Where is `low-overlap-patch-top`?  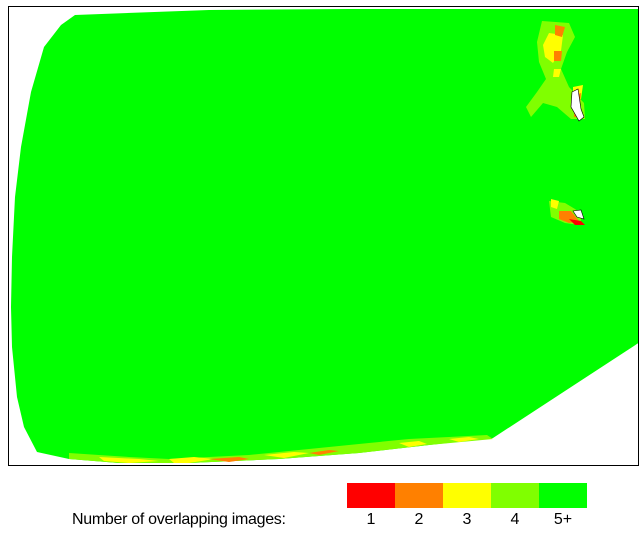
low-overlap-patch-top is located at coordinates (555, 71).